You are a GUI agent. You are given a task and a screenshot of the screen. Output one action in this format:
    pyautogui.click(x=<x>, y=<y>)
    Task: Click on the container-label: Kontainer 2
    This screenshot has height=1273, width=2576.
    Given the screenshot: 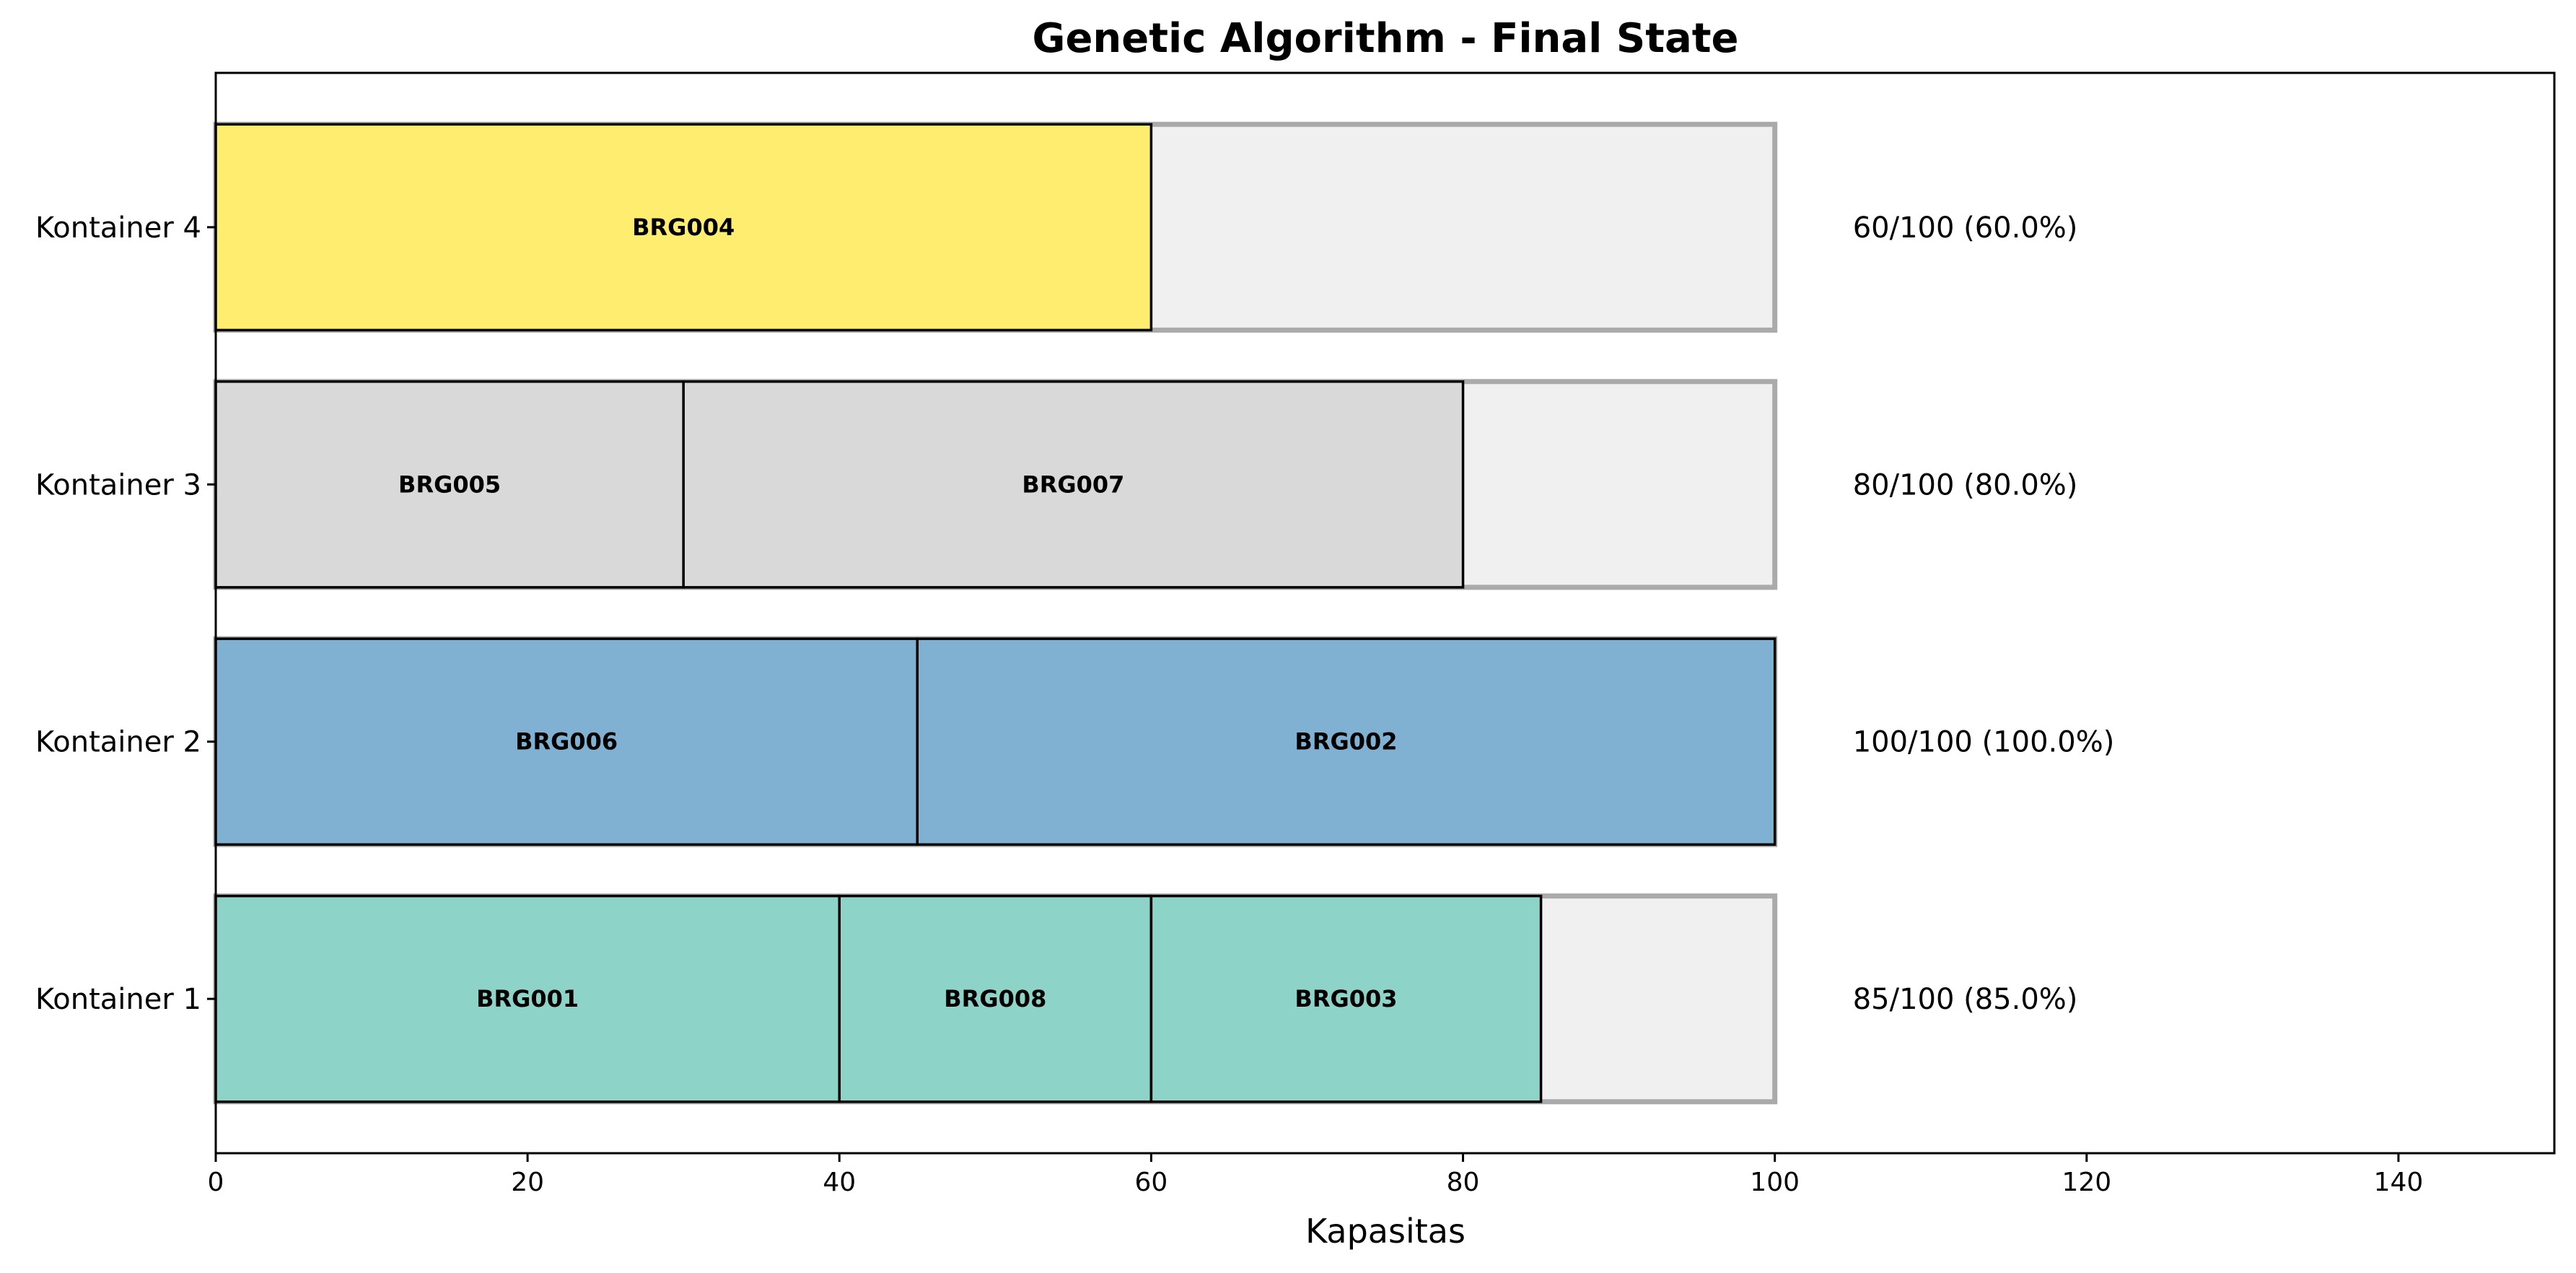 What is the action you would take?
    pyautogui.click(x=118, y=742)
    